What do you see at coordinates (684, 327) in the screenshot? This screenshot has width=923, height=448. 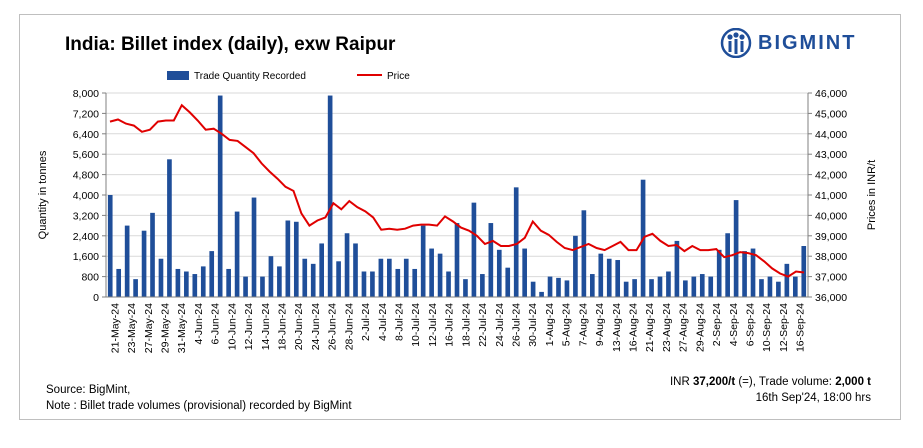 I see `x-tick-label: 27-Aug-24` at bounding box center [684, 327].